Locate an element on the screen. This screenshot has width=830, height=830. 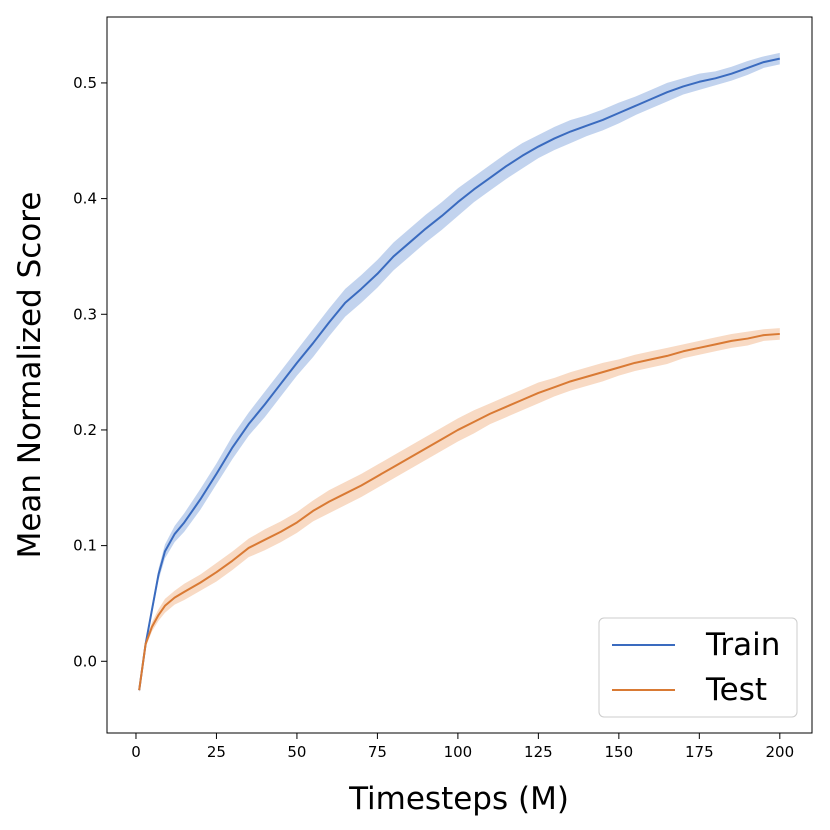
y-tick-label: 0.0 is located at coordinates (85, 661).